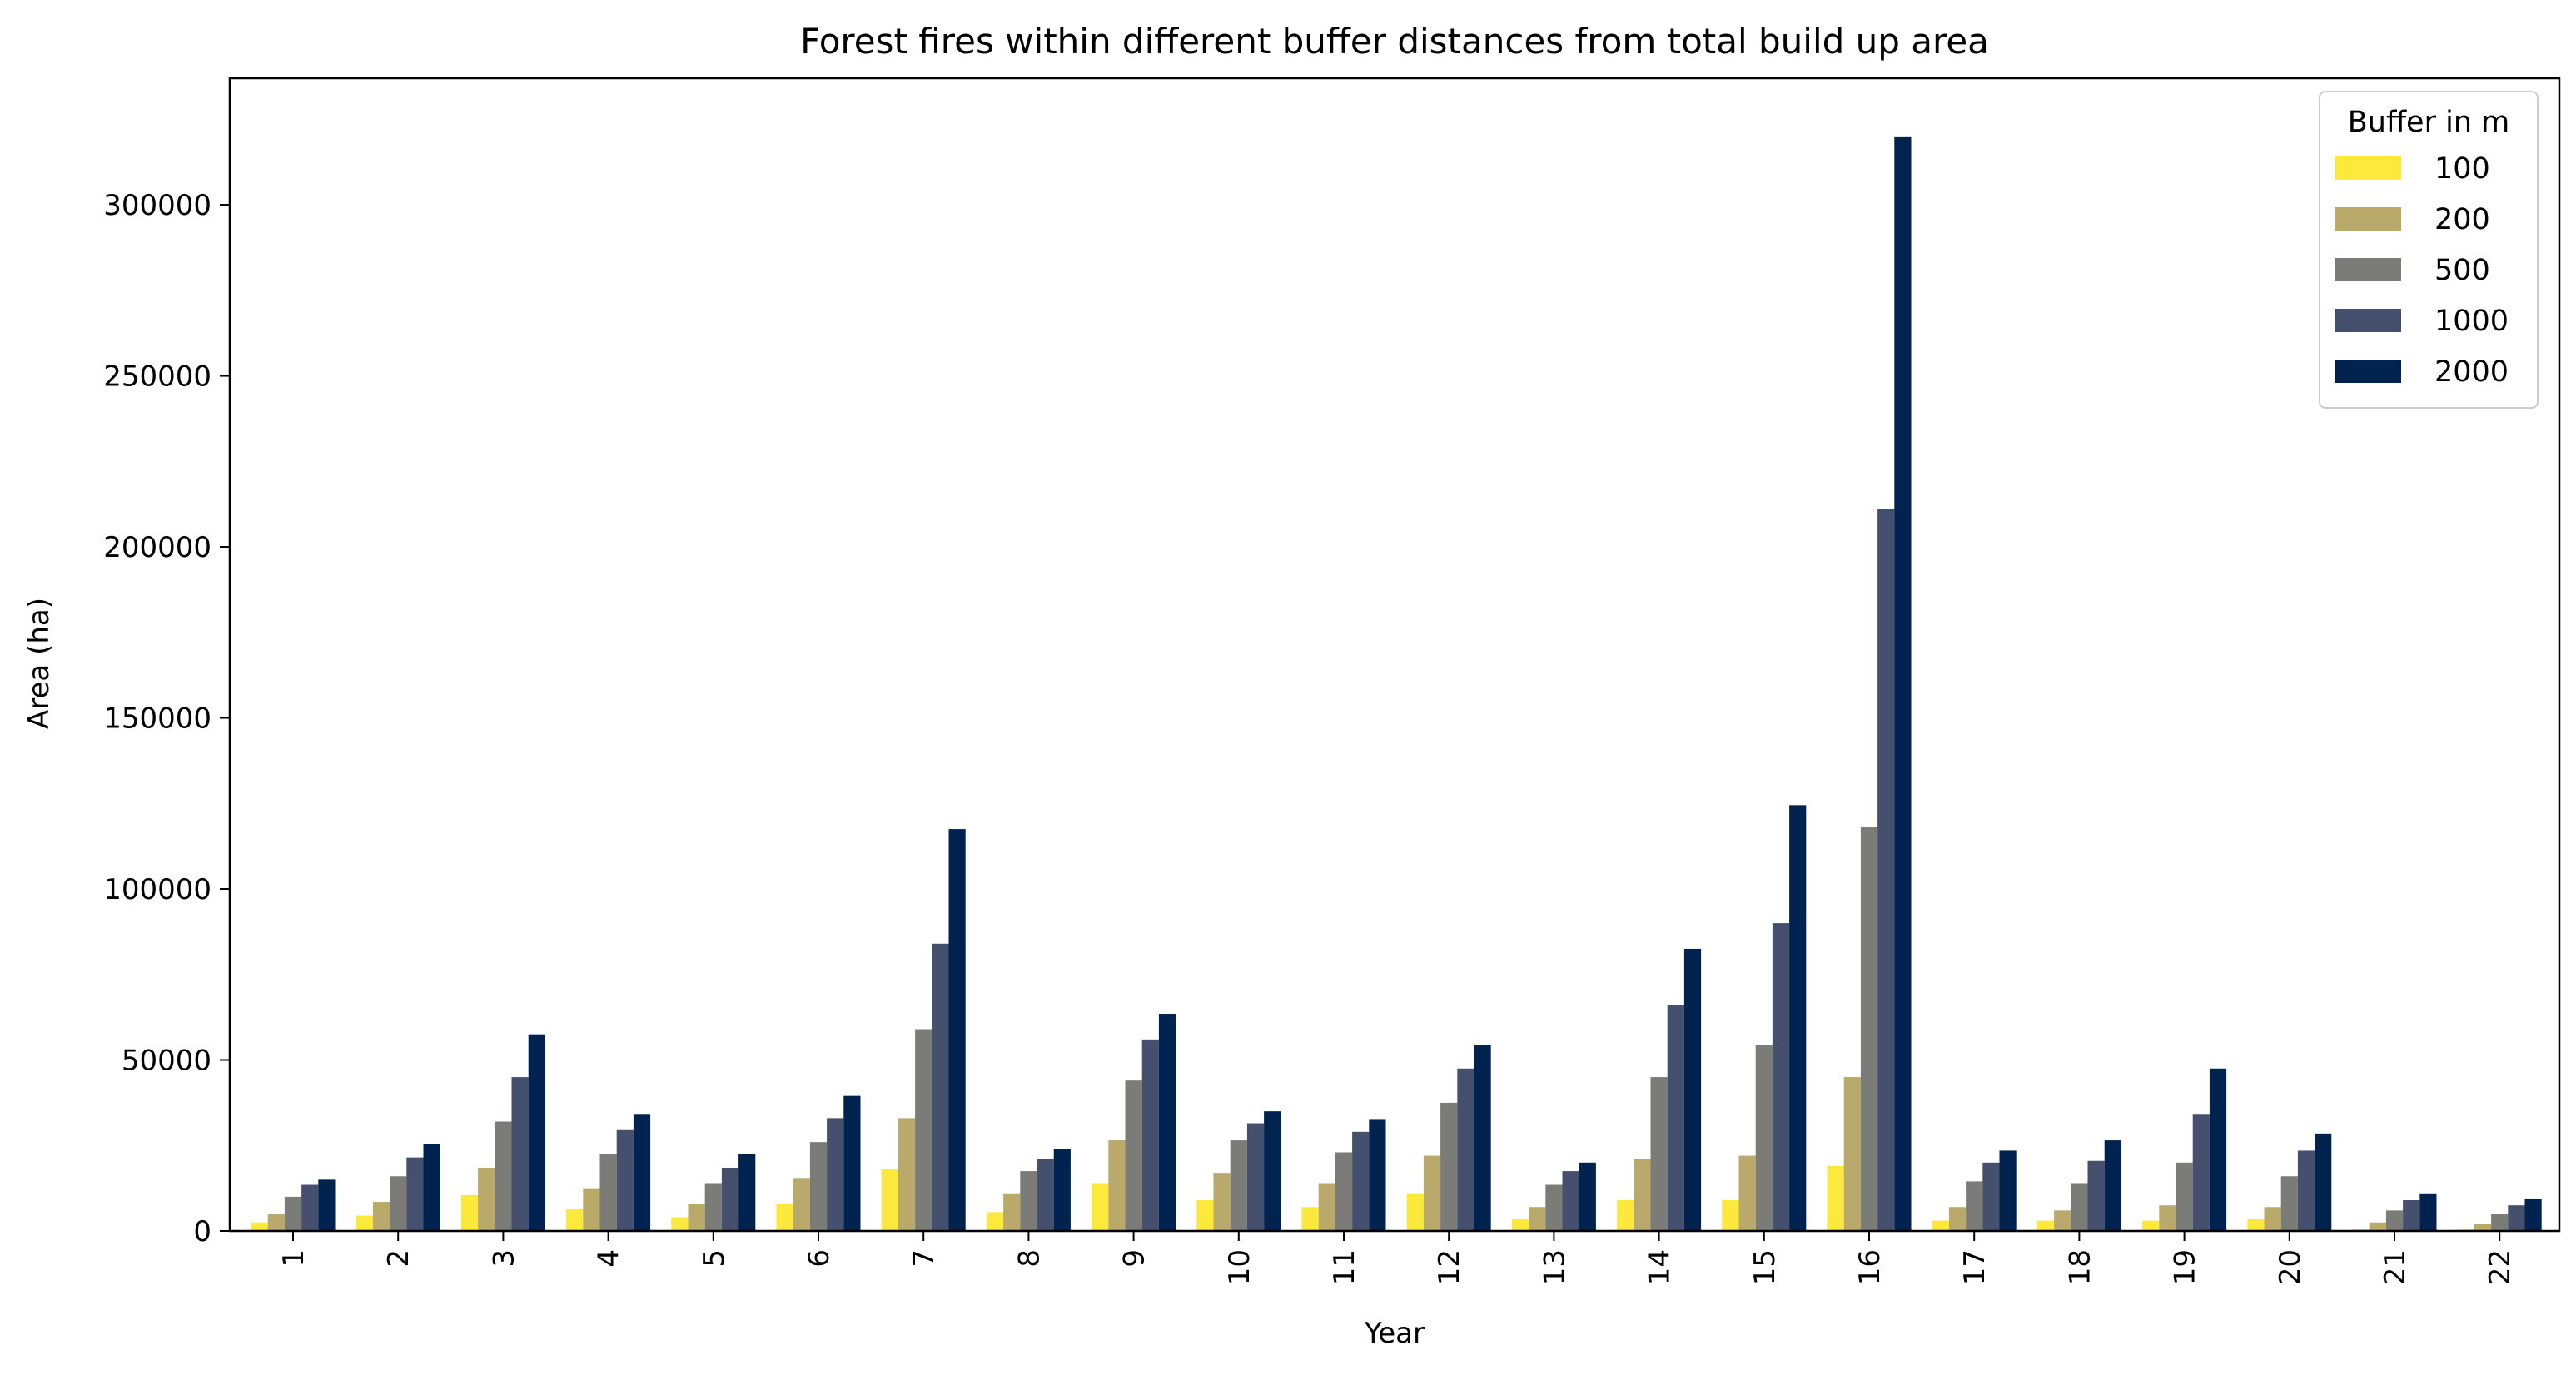 The image size is (2576, 1375). Describe the element at coordinates (1449, 1267) in the screenshot. I see `x-tick-label: 12` at that location.